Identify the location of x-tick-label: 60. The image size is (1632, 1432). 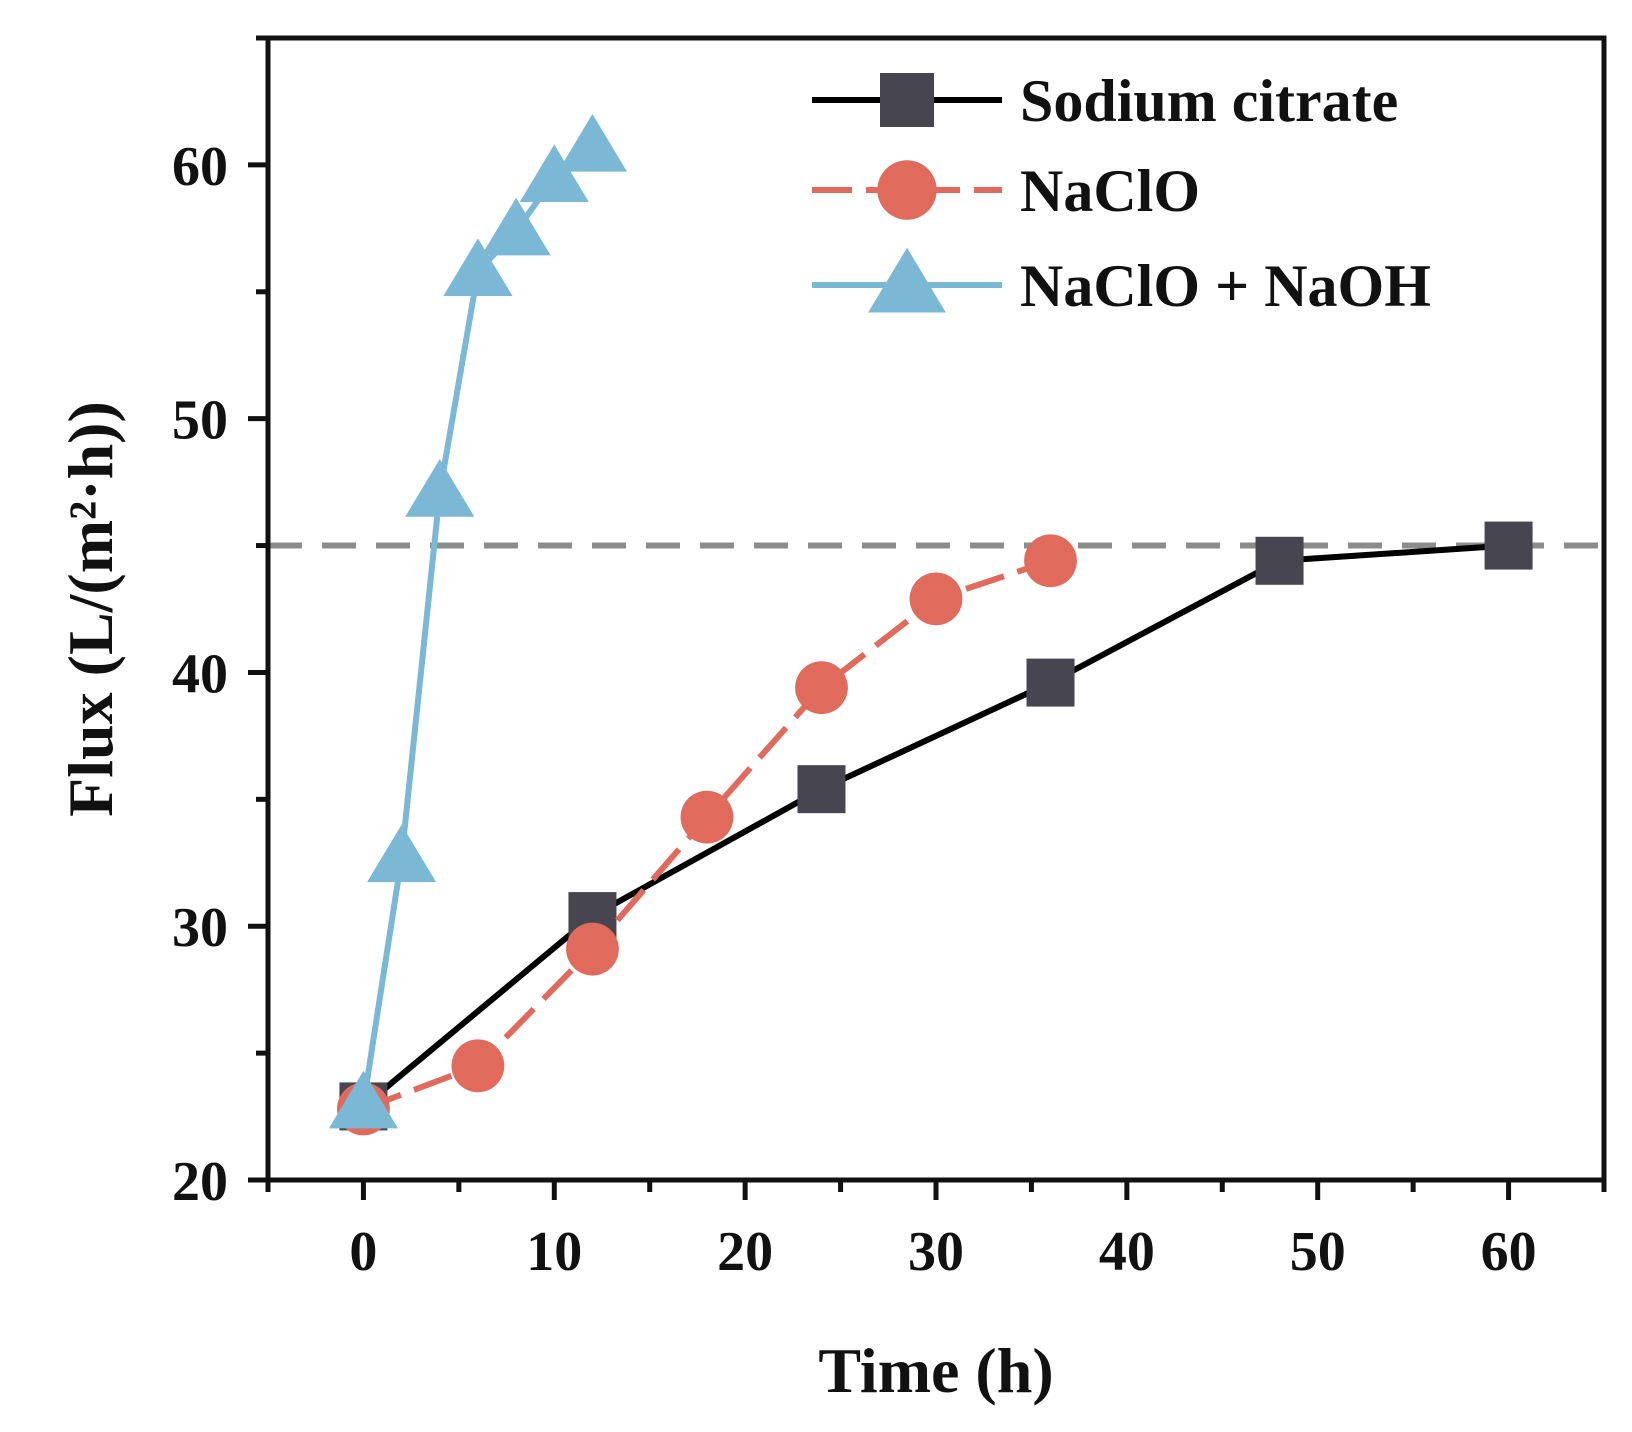
(1509, 1252).